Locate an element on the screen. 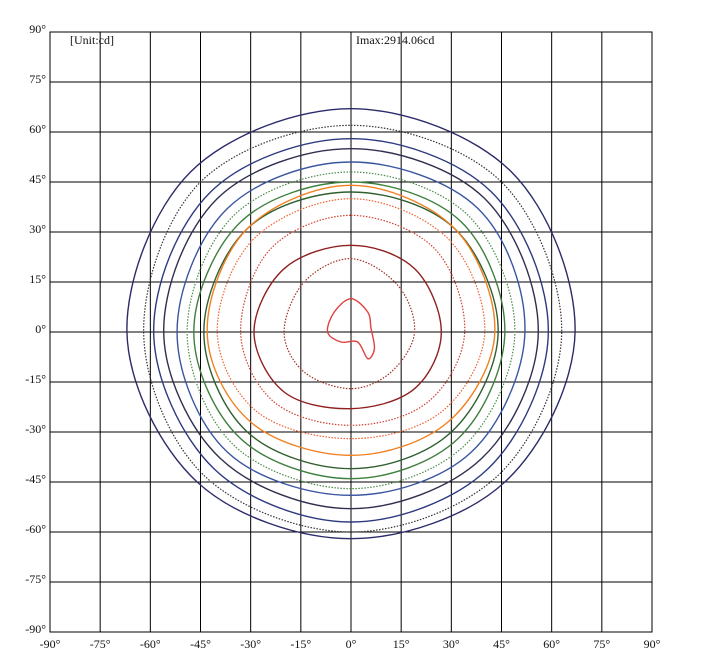 The width and height of the screenshot is (703, 653). y-tick-label: 60° is located at coordinates (37, 129).